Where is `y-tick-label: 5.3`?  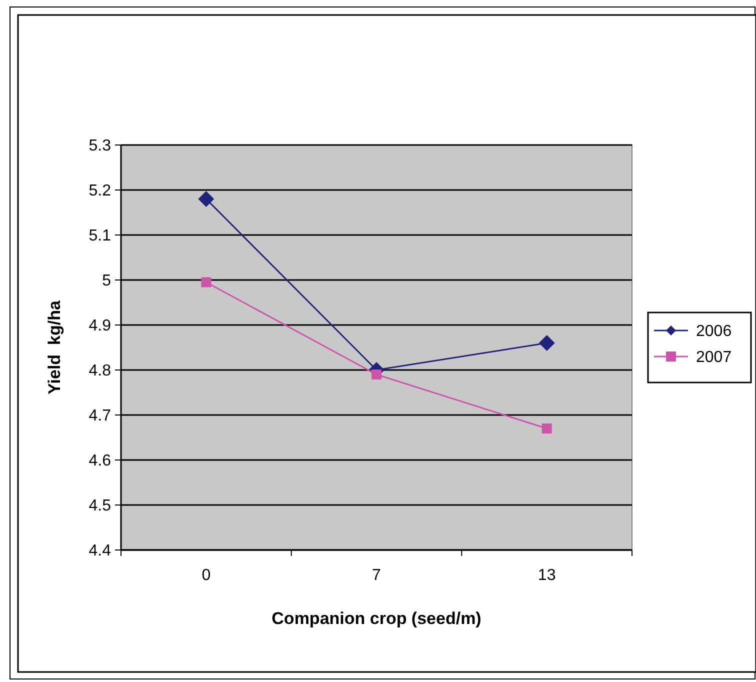
y-tick-label: 5.3 is located at coordinates (100, 146).